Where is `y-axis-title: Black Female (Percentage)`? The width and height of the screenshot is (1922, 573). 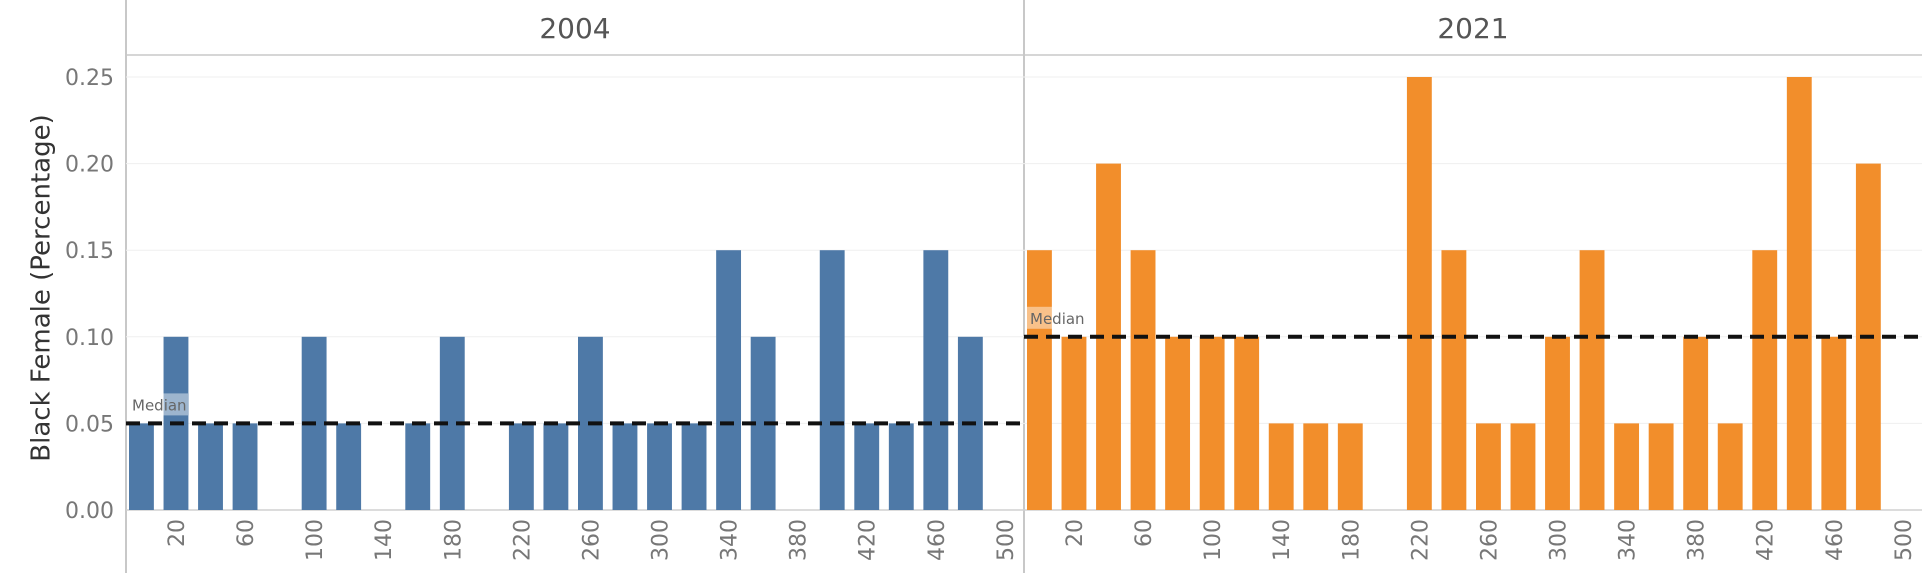 y-axis-title: Black Female (Percentage) is located at coordinates (42, 287).